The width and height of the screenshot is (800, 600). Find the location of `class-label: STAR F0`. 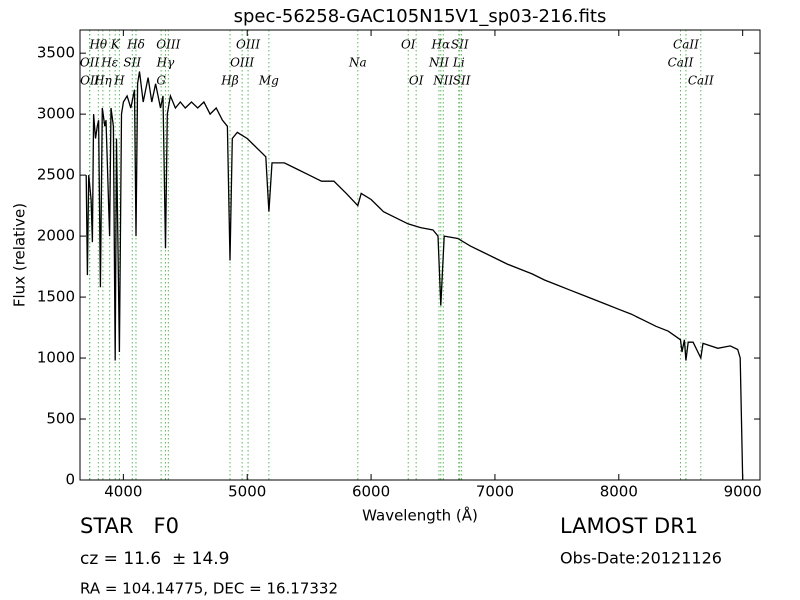

class-label: STAR F0 is located at coordinates (129, 526).